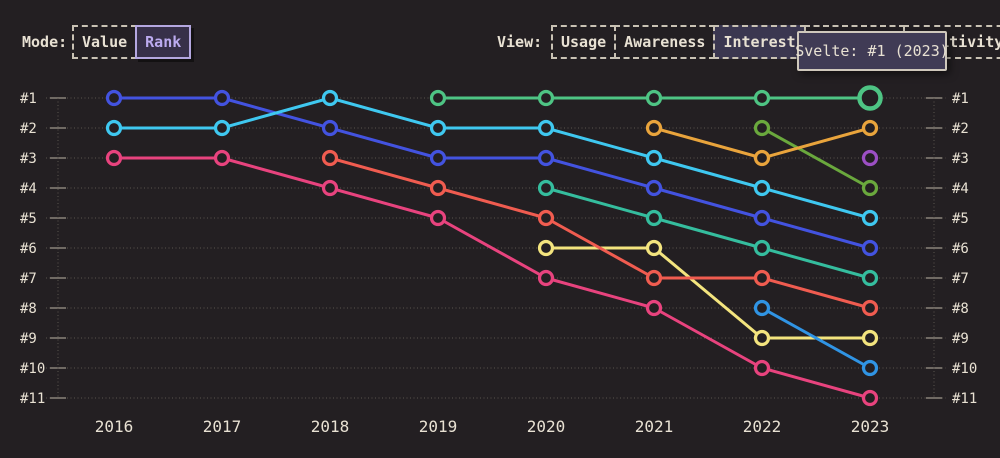  I want to click on rank-label-right: #5, so click(960, 219).